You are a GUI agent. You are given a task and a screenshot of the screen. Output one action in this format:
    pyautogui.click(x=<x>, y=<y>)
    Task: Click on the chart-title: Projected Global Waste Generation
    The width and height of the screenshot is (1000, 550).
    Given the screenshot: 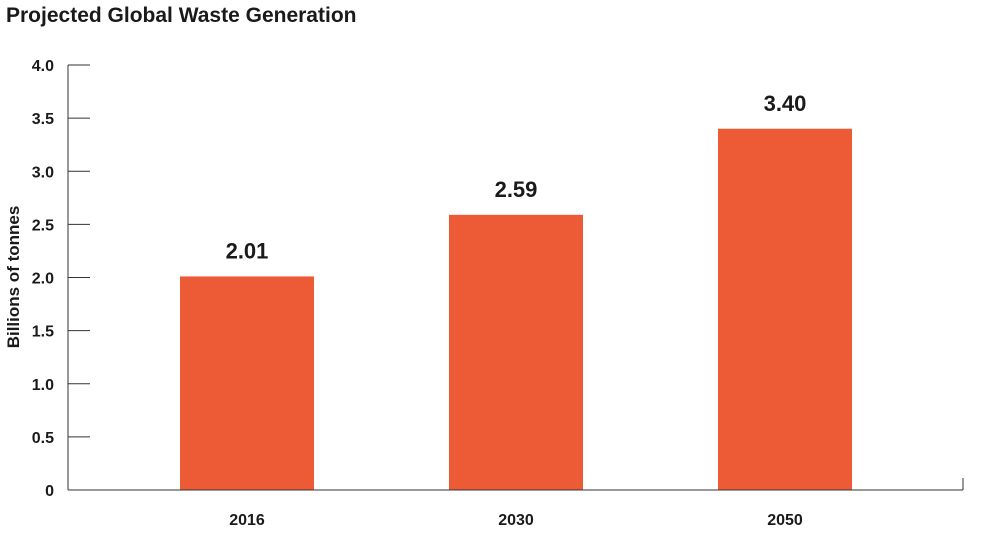 What is the action you would take?
    pyautogui.click(x=181, y=15)
    